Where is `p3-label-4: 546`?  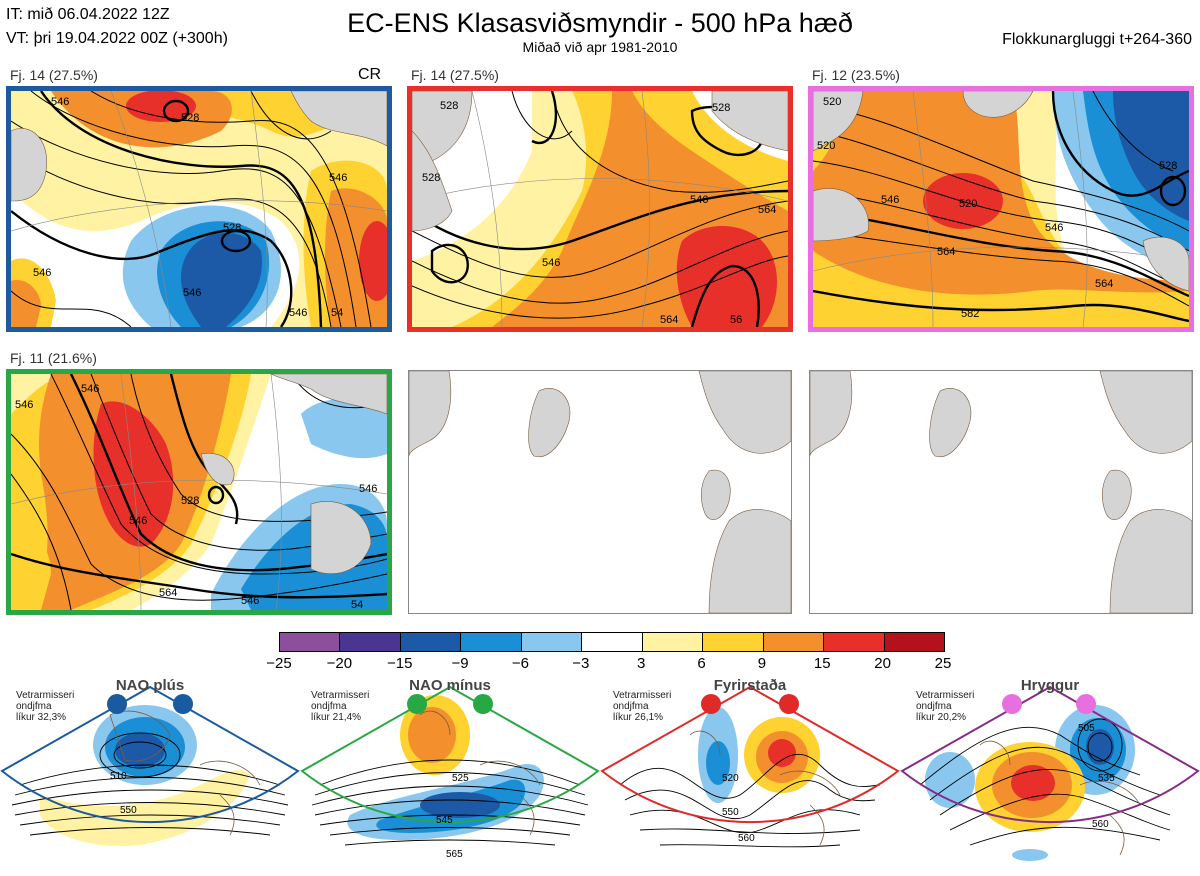 p3-label-4: 546 is located at coordinates (890, 200).